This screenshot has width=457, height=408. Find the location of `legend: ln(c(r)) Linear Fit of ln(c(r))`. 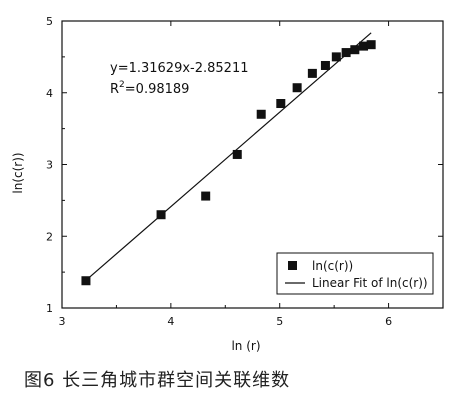

legend: ln(c(r)) Linear Fit of ln(c(r)) is located at coordinates (355, 273).